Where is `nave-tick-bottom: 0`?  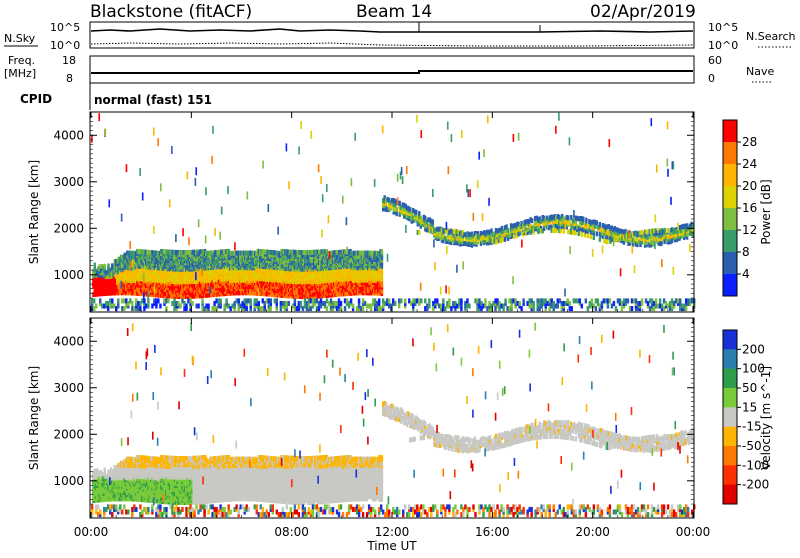 nave-tick-bottom: 0 is located at coordinates (711, 78).